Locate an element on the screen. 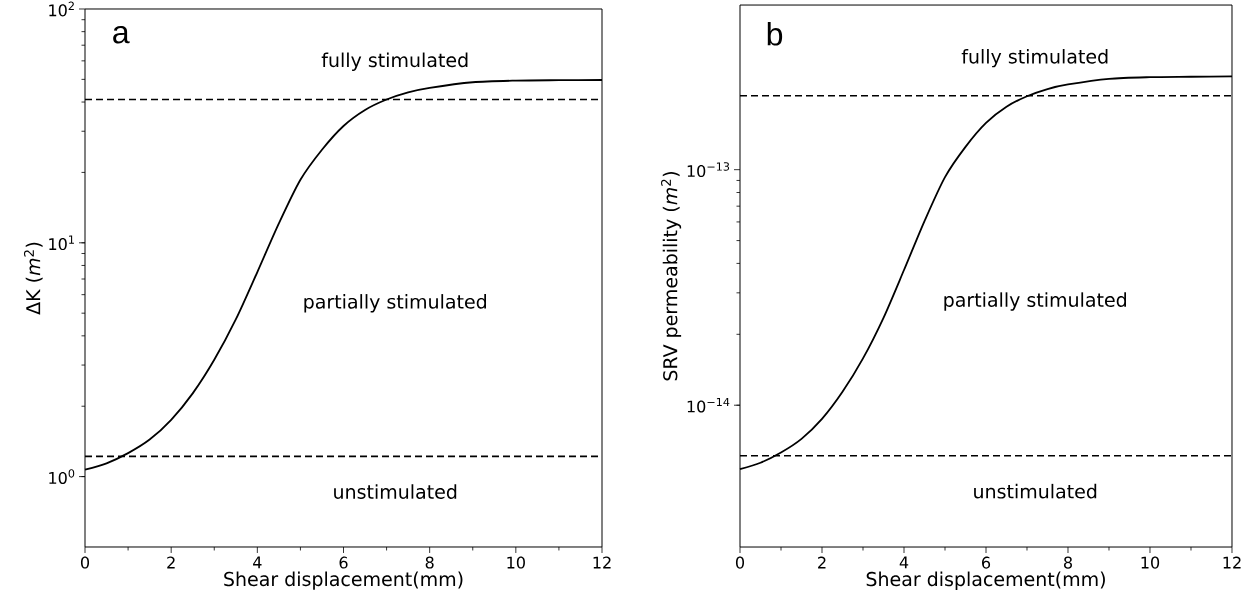 Image resolution: width=1254 pixels, height=609 pixels. y-tick-label: 10$^{0}$ is located at coordinates (62, 476).